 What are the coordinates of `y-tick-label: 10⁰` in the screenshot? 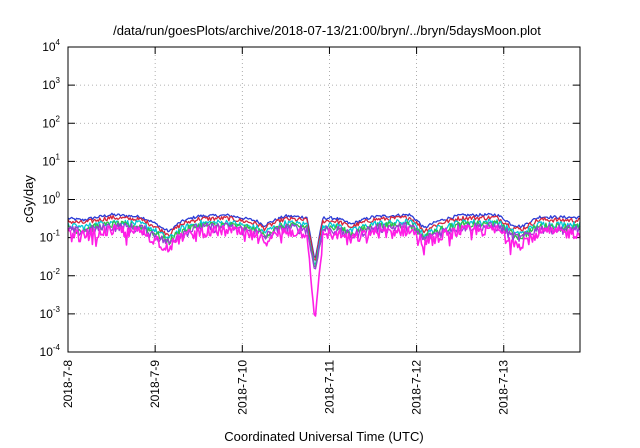 It's located at (51, 199).